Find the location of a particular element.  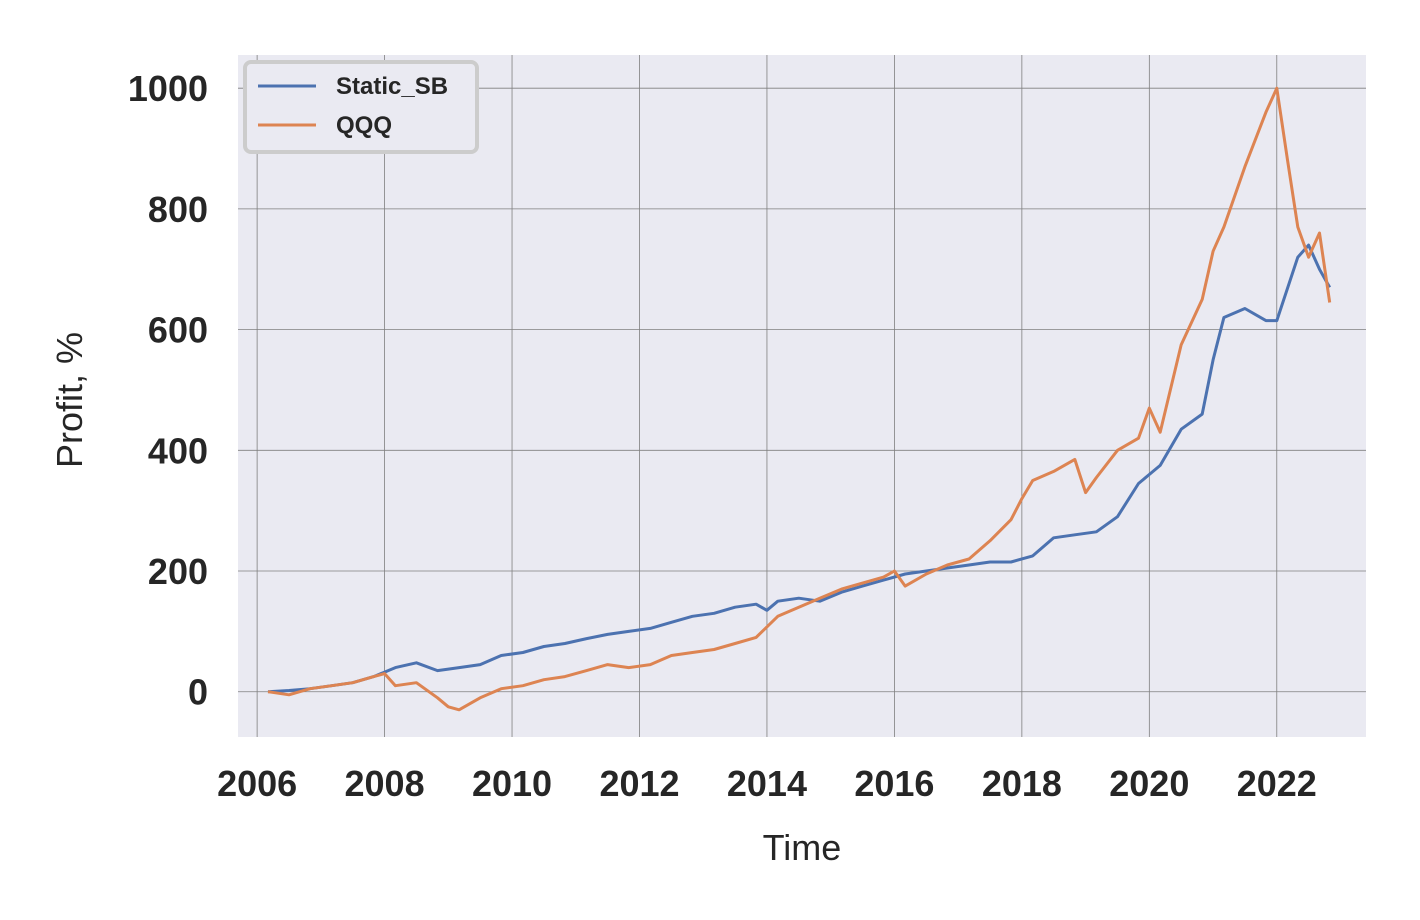

x-tick-label: 2010 is located at coordinates (512, 783).